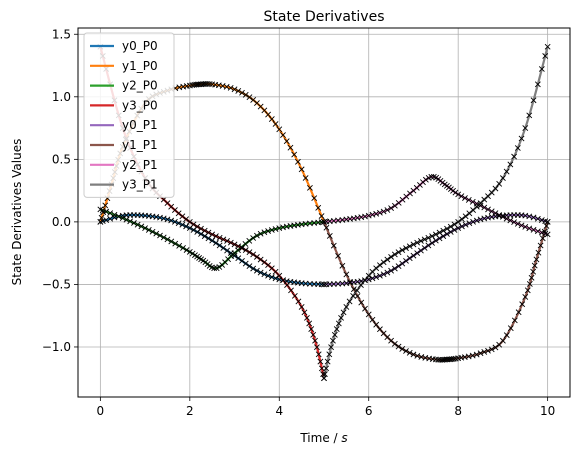  I want to click on legend: y0_P0 y1_P0 y2_P0 y3_P0 y0_P1 y1_P1 y2_P1 y3_P1, so click(129, 115).